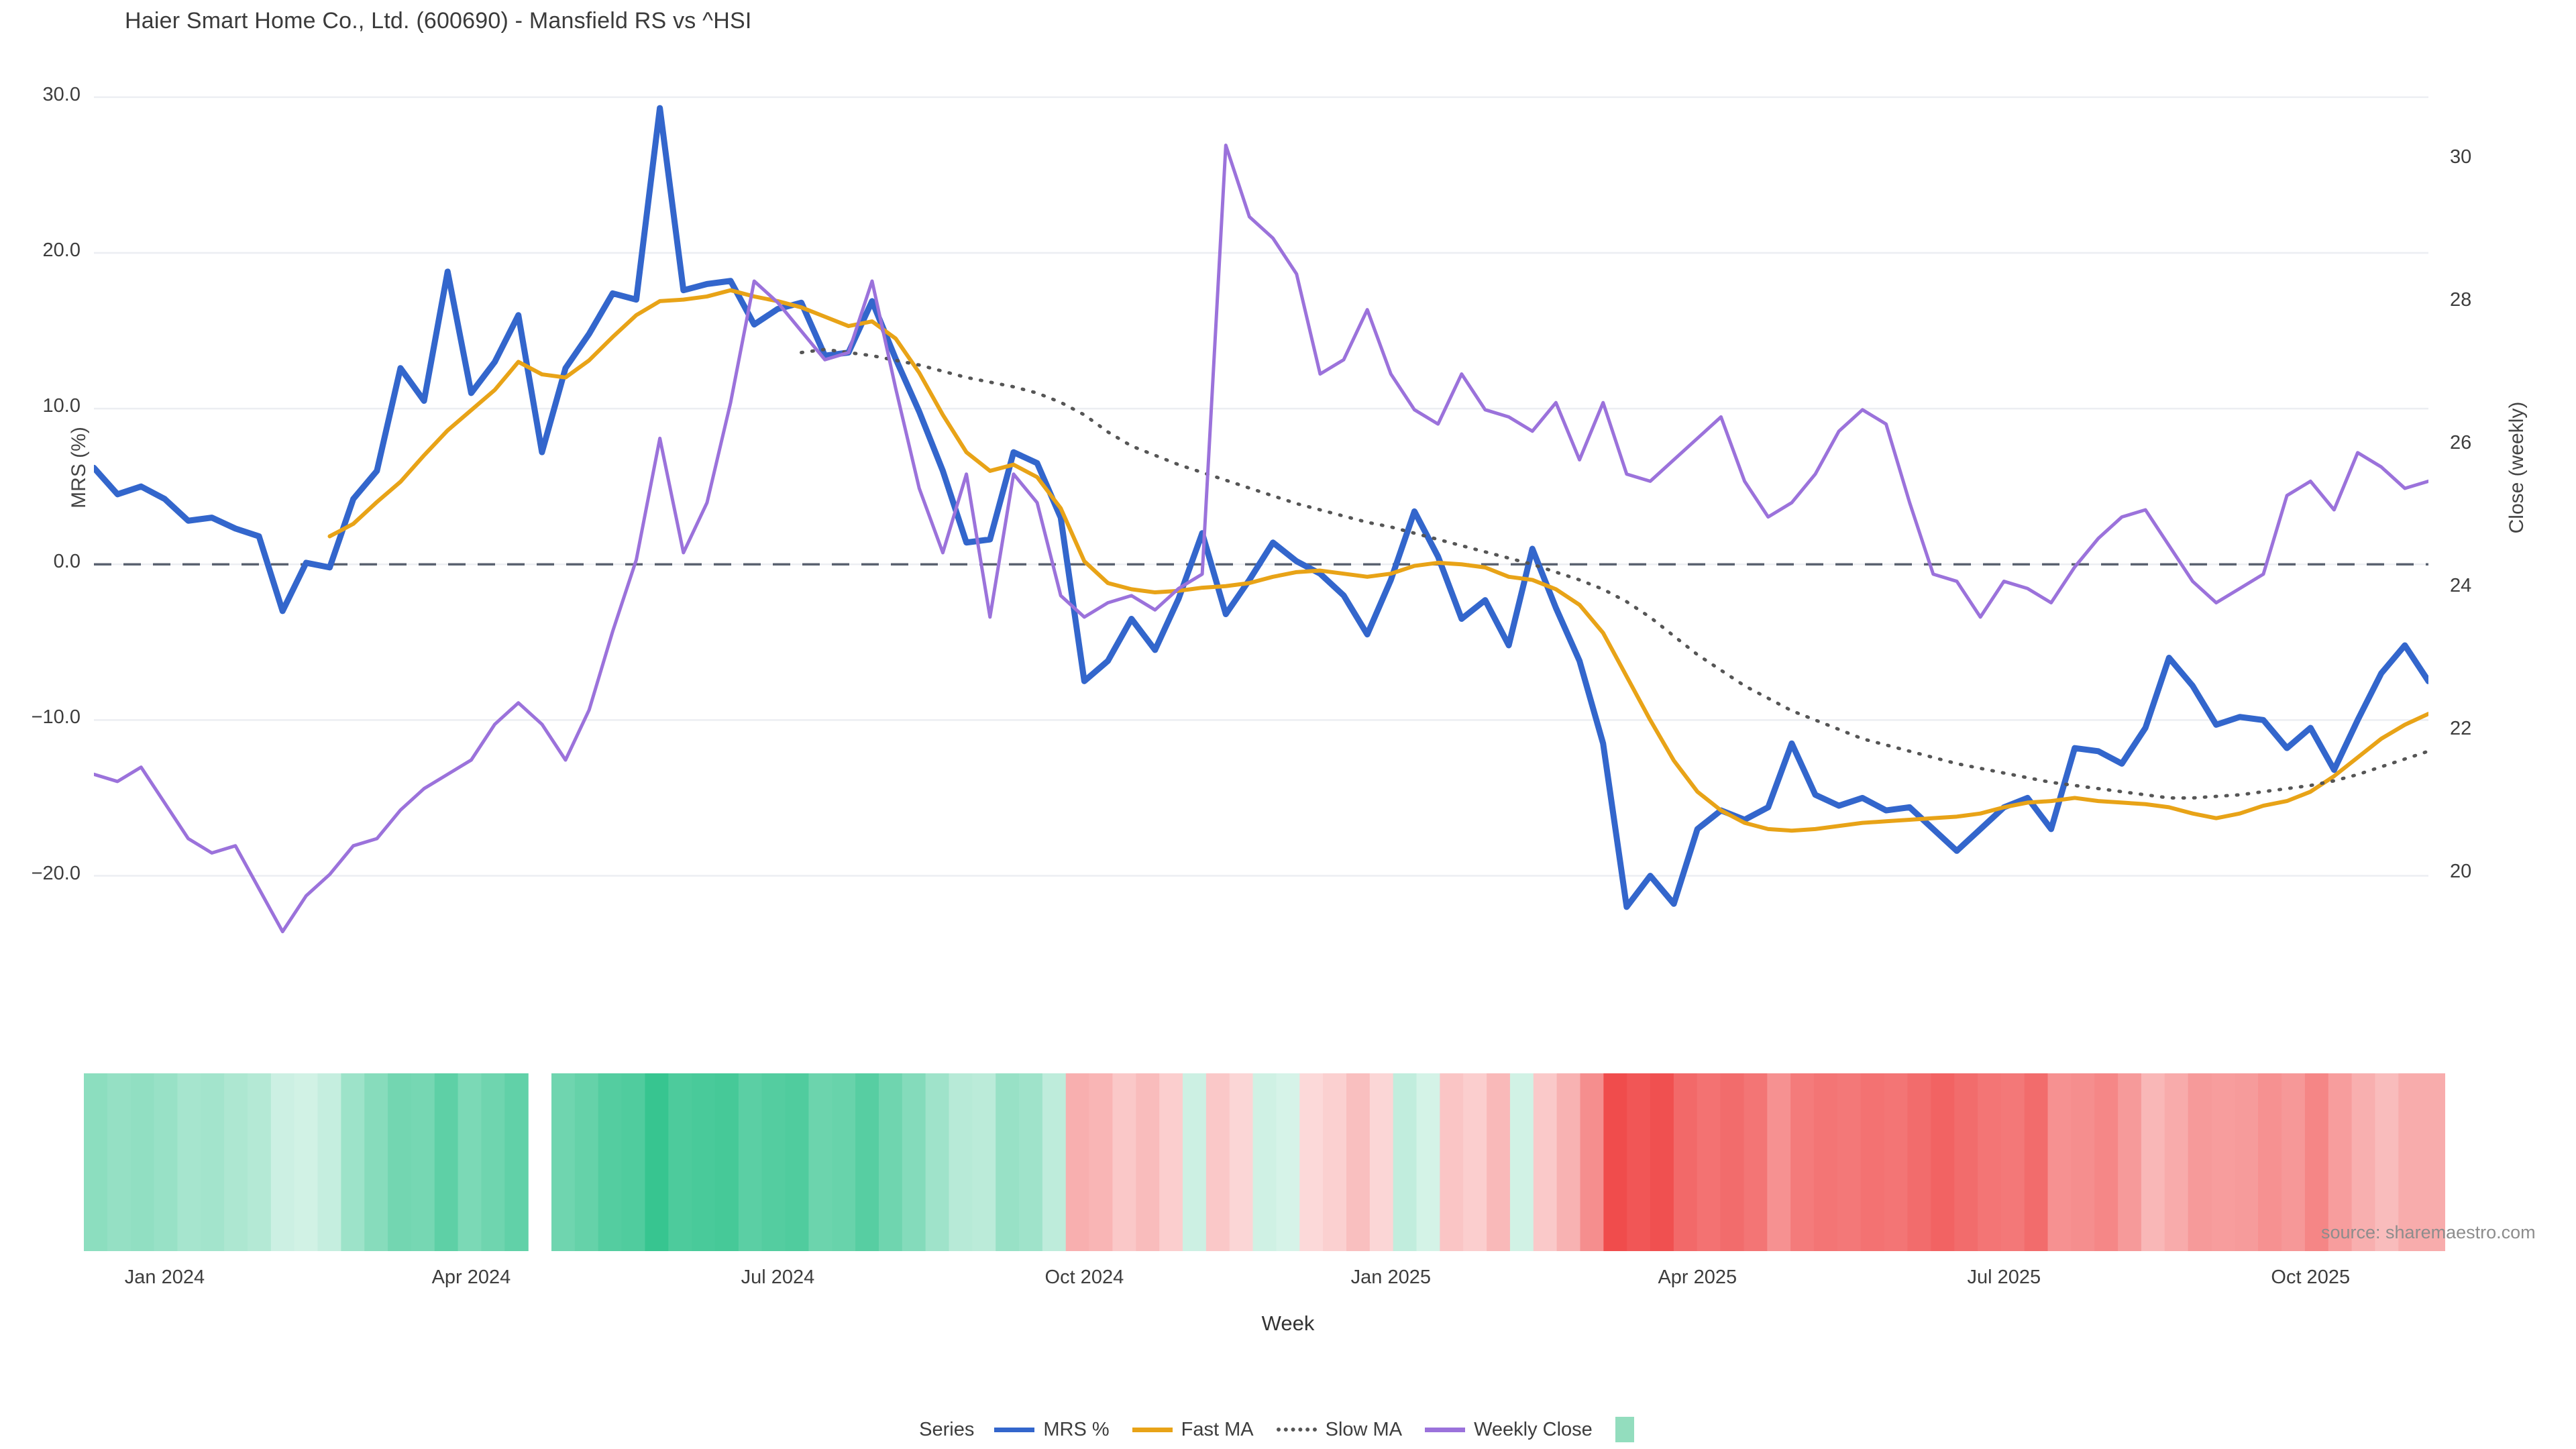 The height and width of the screenshot is (1449, 2576). I want to click on x-axis-tick: Jan 2024, so click(164, 1277).